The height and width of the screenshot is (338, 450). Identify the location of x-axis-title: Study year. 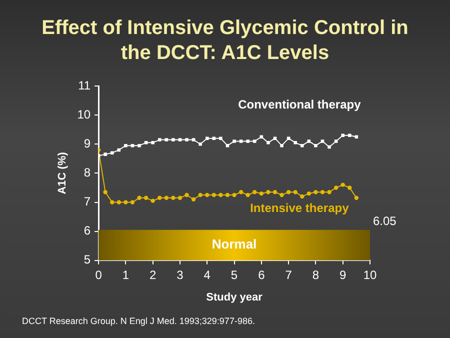
(235, 297).